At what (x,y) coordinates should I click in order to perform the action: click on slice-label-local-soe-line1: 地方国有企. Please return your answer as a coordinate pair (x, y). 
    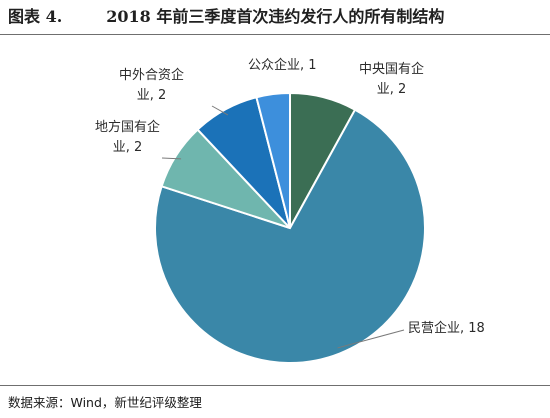
    Looking at the image, I should click on (128, 127).